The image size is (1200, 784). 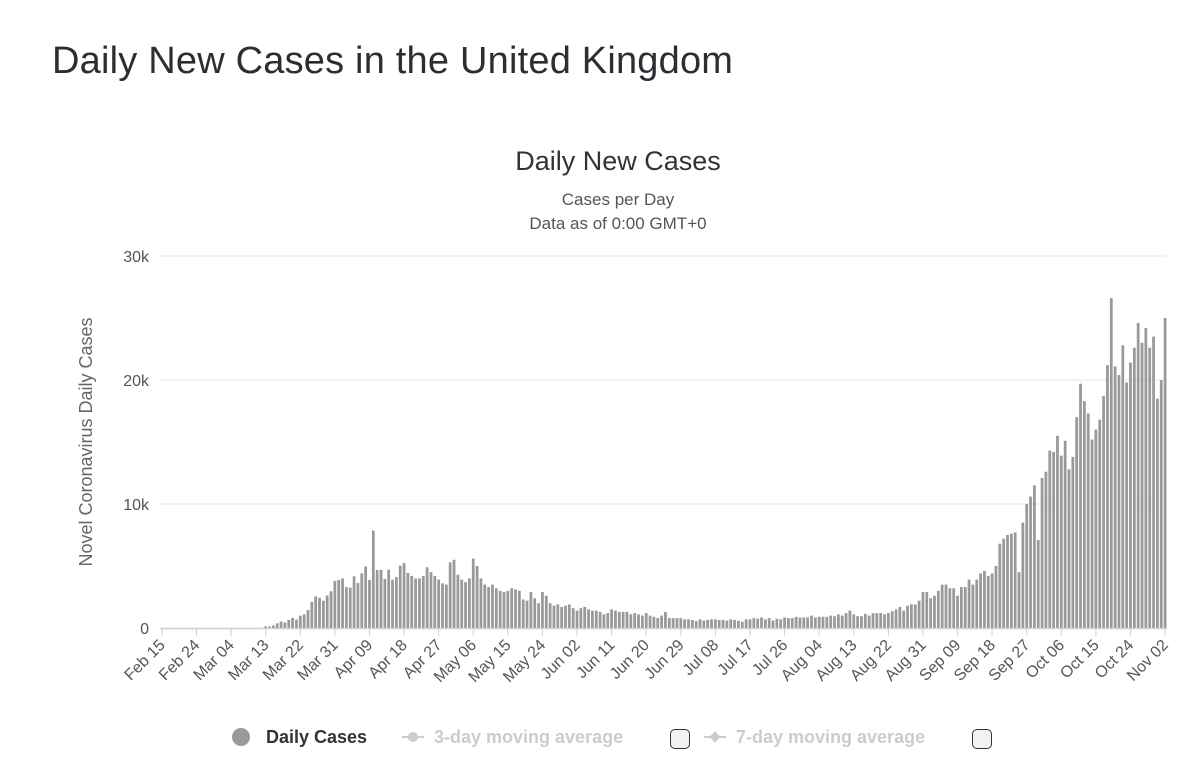 What do you see at coordinates (299, 737) in the screenshot?
I see `legend-item-daily-cases: Daily Cases` at bounding box center [299, 737].